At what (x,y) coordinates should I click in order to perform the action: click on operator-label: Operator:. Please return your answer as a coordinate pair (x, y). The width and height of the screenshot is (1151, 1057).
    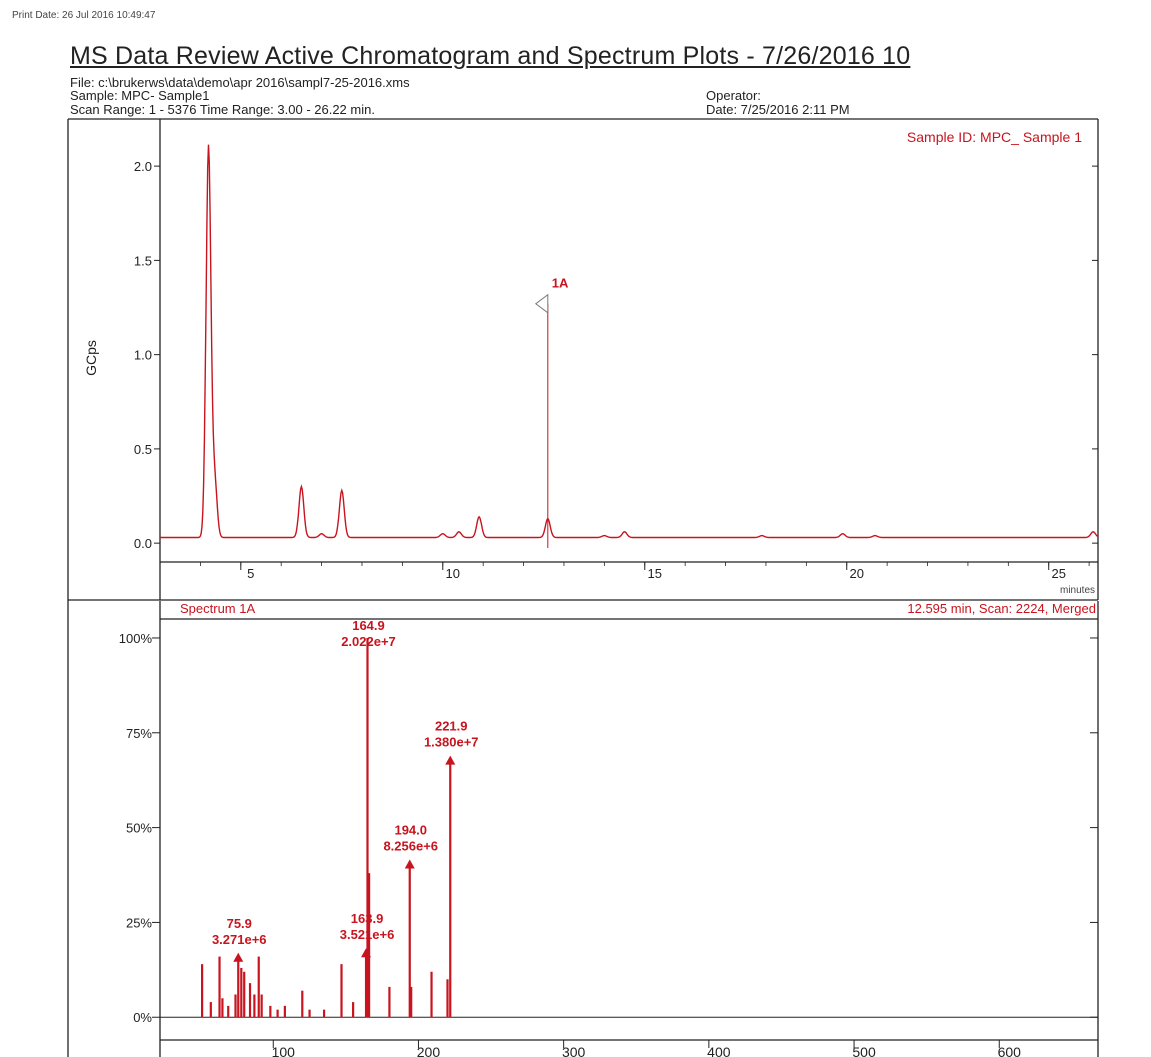
    Looking at the image, I should click on (733, 95).